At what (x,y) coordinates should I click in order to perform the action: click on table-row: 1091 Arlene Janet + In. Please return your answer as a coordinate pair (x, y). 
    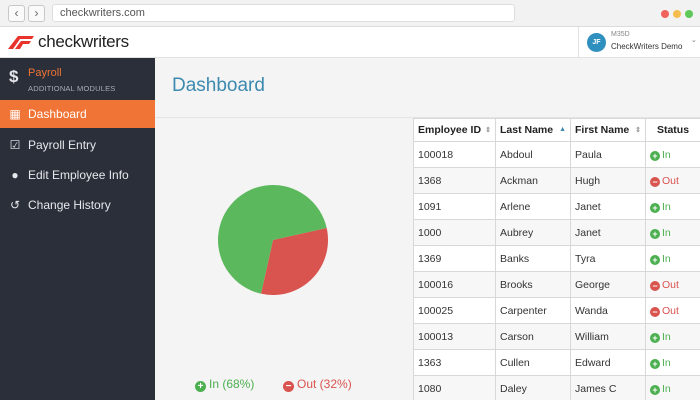
    Looking at the image, I should click on (556, 206).